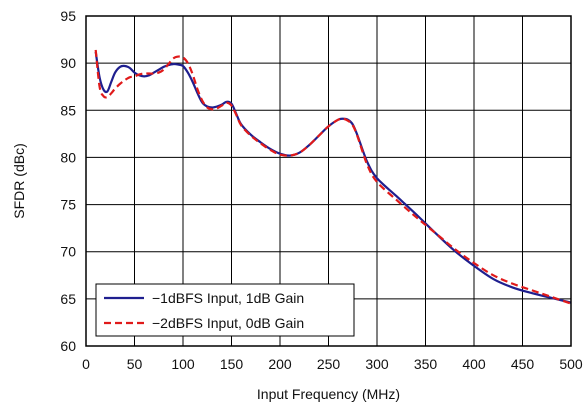 Image resolution: width=586 pixels, height=410 pixels. Describe the element at coordinates (228, 323) in the screenshot. I see `legend-entry-series-2: −2dBFS Input, 0dB Gain` at that location.